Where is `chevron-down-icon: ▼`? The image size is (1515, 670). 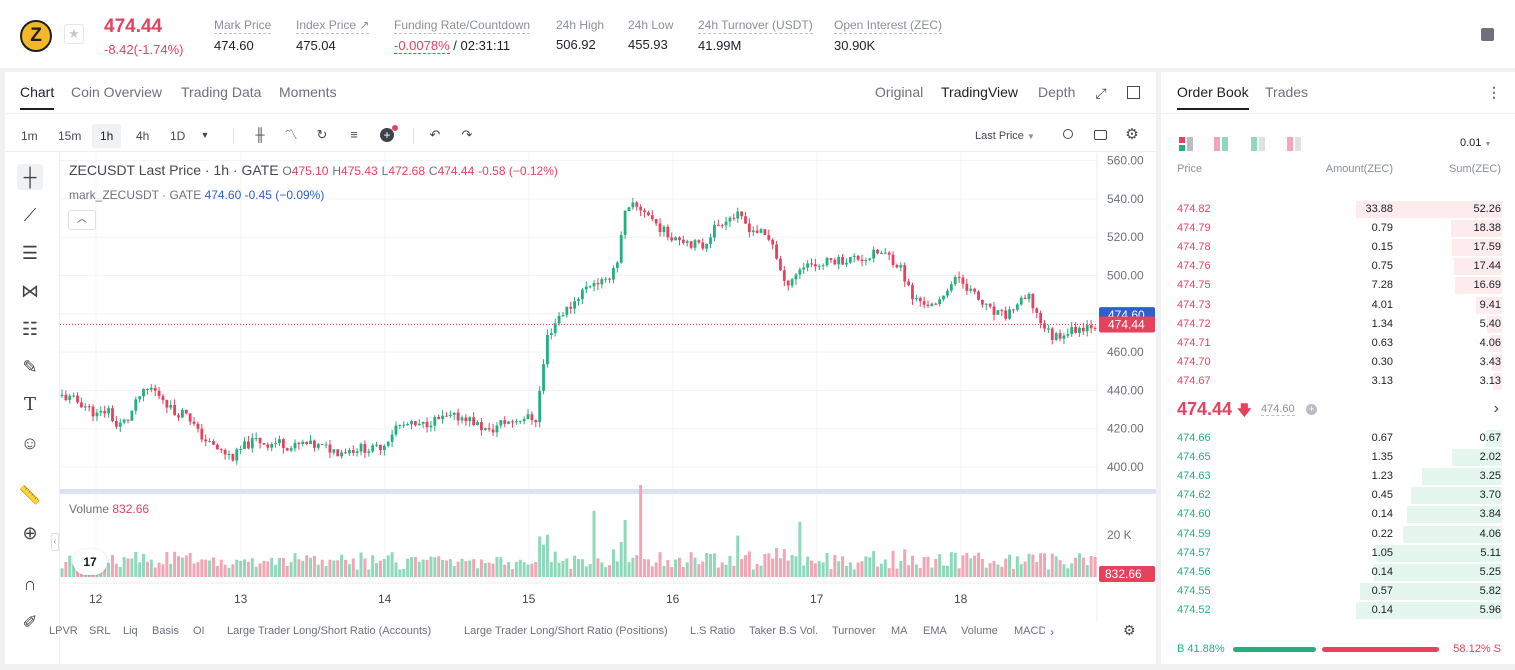
chevron-down-icon: ▼ is located at coordinates (205, 135).